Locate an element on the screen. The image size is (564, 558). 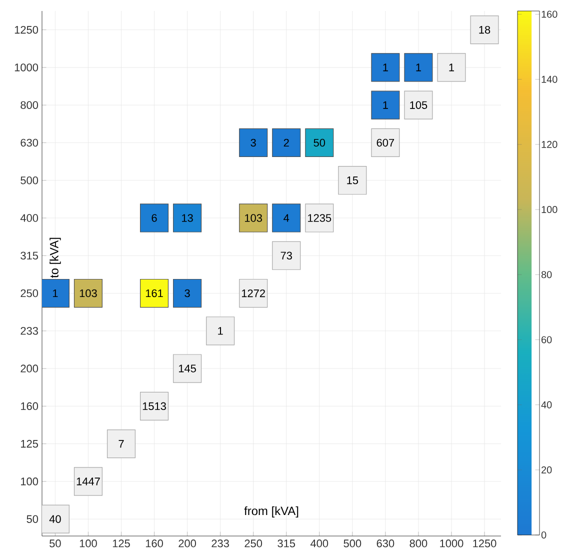
y-tick-label: 200 is located at coordinates (29, 368).